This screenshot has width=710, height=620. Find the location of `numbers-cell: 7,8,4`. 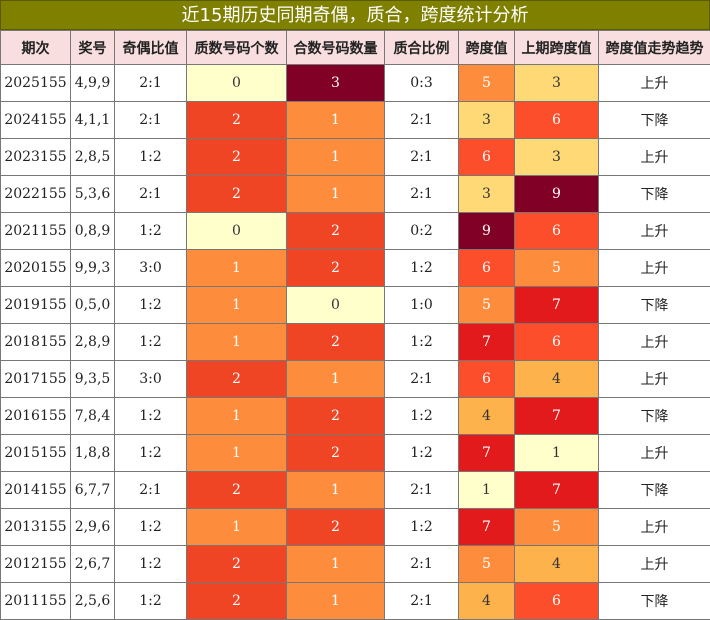

numbers-cell: 7,8,4 is located at coordinates (93, 416).